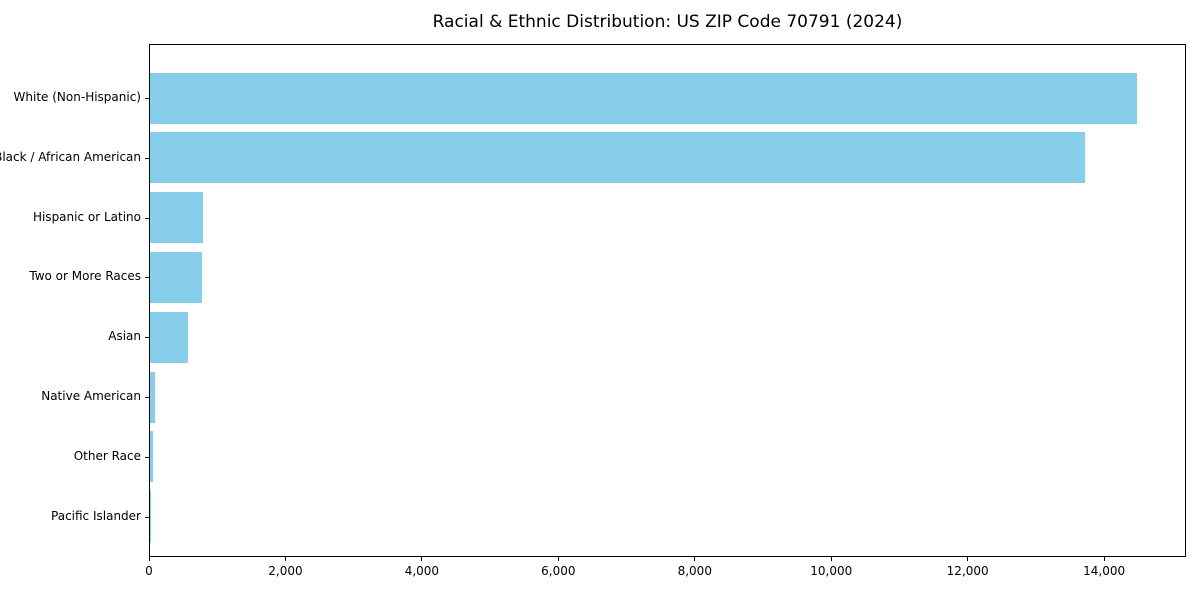  Describe the element at coordinates (86, 216) in the screenshot. I see `y-axis-category-label: Hispanic or Latino` at that location.